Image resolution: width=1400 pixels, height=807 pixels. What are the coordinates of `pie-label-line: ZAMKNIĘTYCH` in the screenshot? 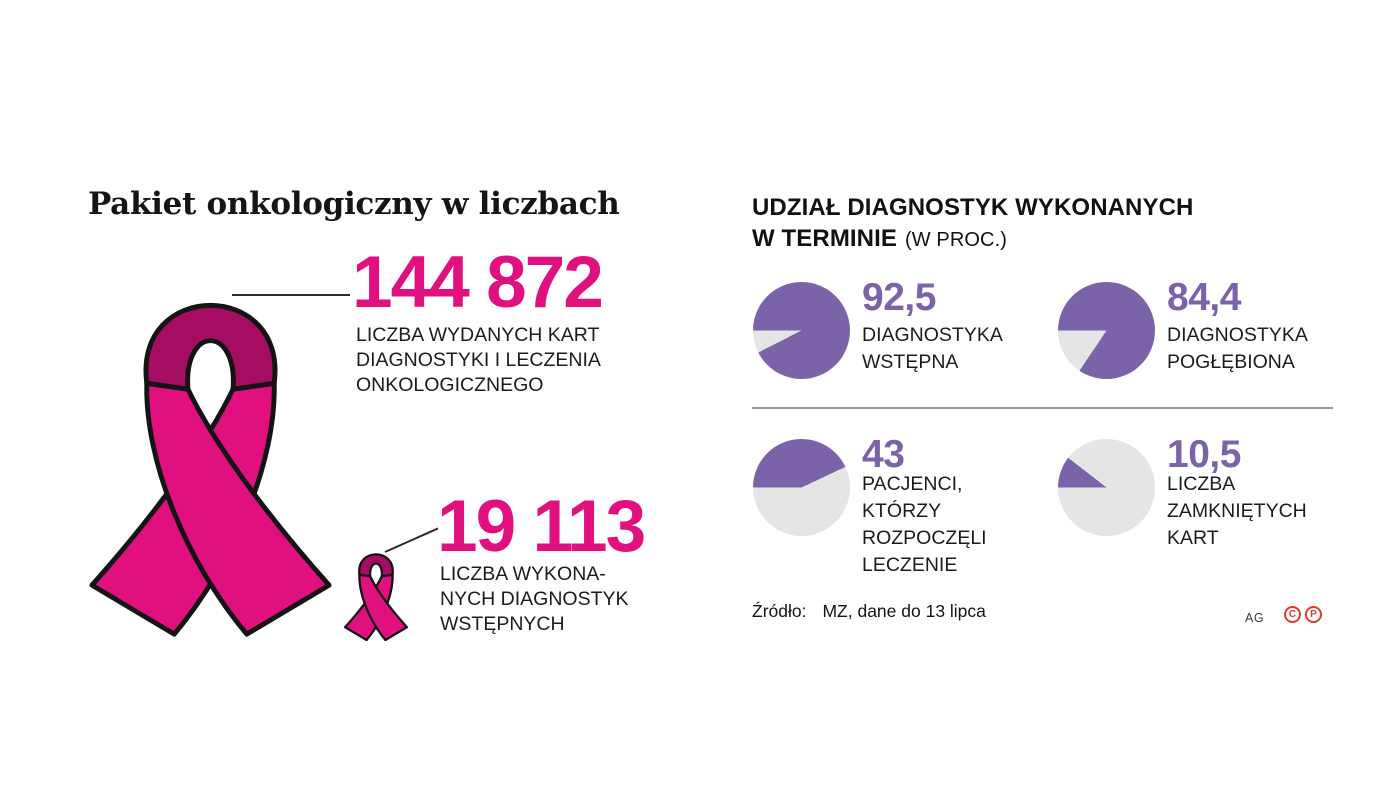 It's located at (1237, 511).